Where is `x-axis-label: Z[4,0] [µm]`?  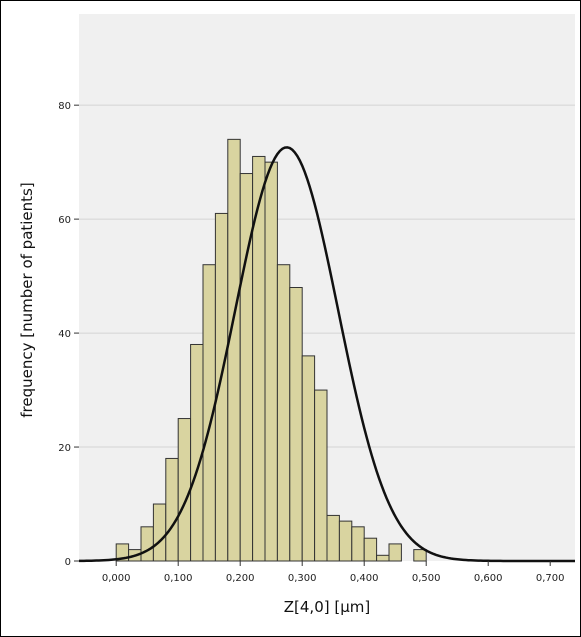 x-axis-label: Z[4,0] [µm] is located at coordinates (327, 607).